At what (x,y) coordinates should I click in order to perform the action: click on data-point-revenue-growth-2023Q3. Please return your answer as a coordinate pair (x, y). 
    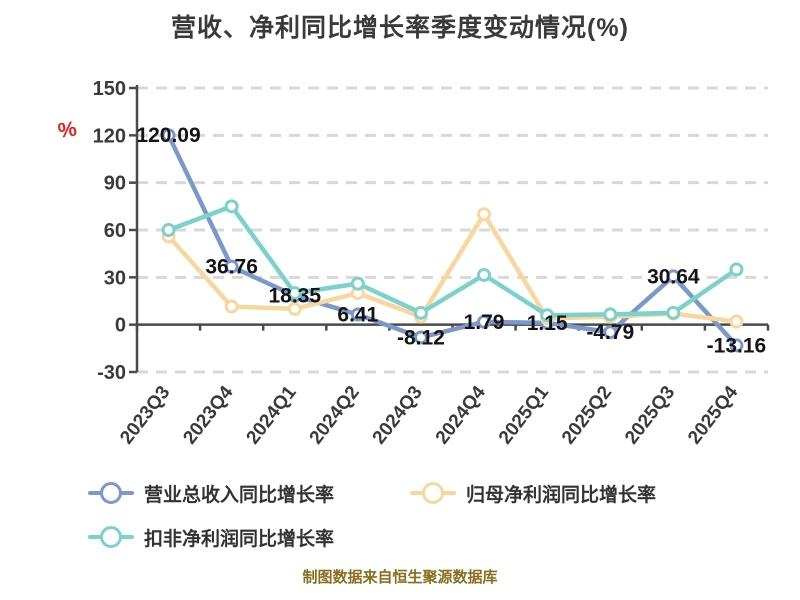
    Looking at the image, I should click on (168, 135).